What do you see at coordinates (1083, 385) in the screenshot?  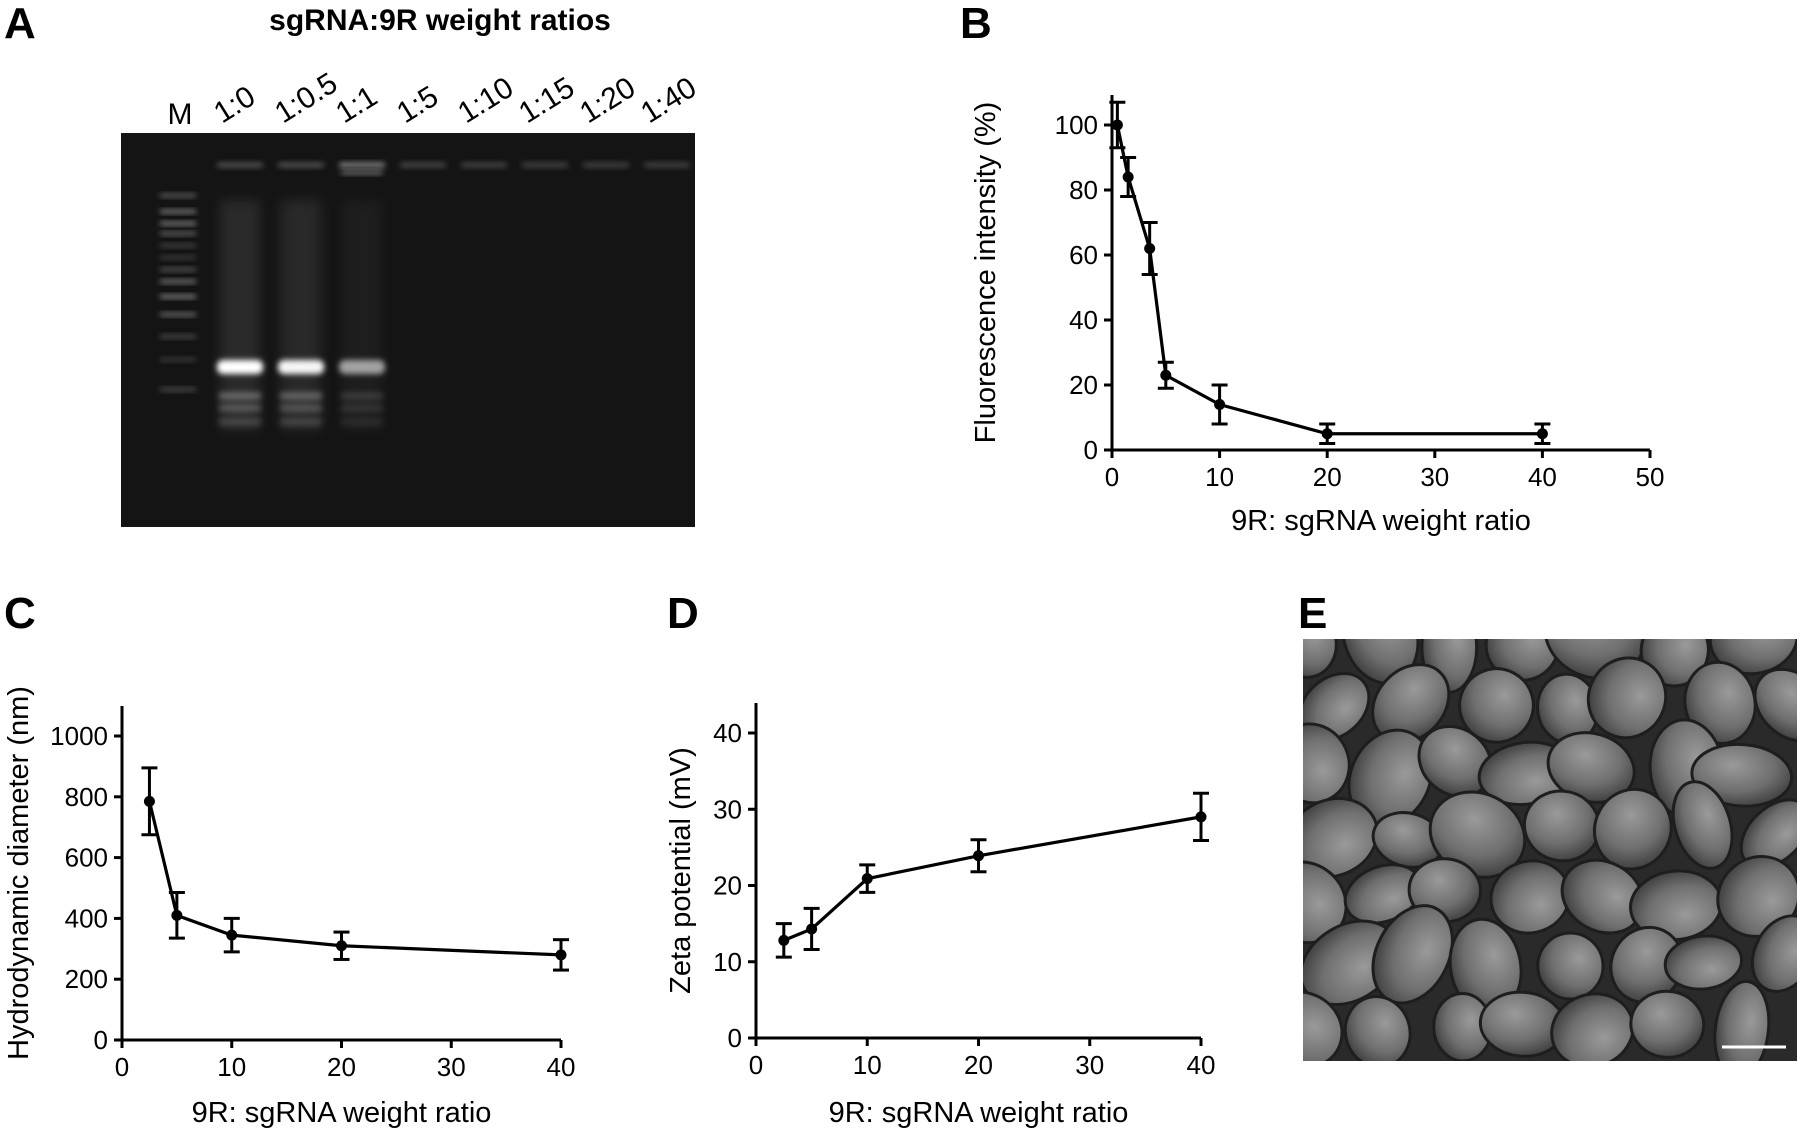 I see `y-tick-label: 20` at bounding box center [1083, 385].